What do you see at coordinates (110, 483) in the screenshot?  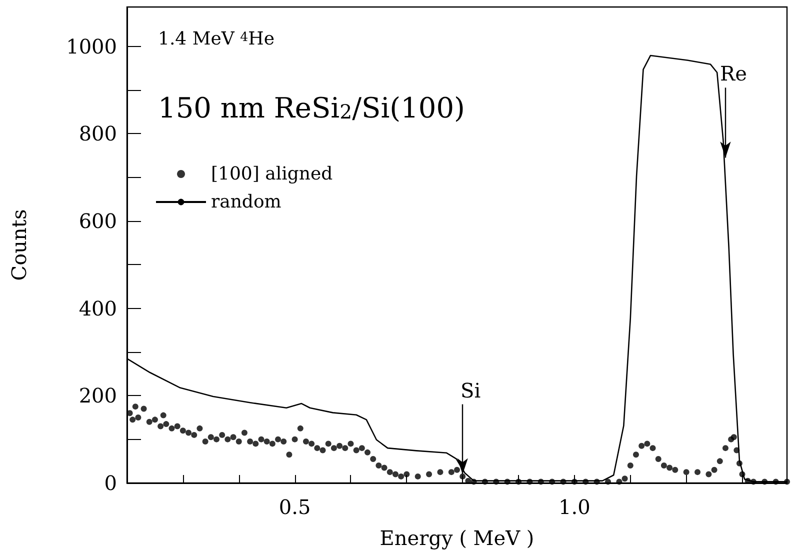 I see `y-tick-label: 0` at bounding box center [110, 483].